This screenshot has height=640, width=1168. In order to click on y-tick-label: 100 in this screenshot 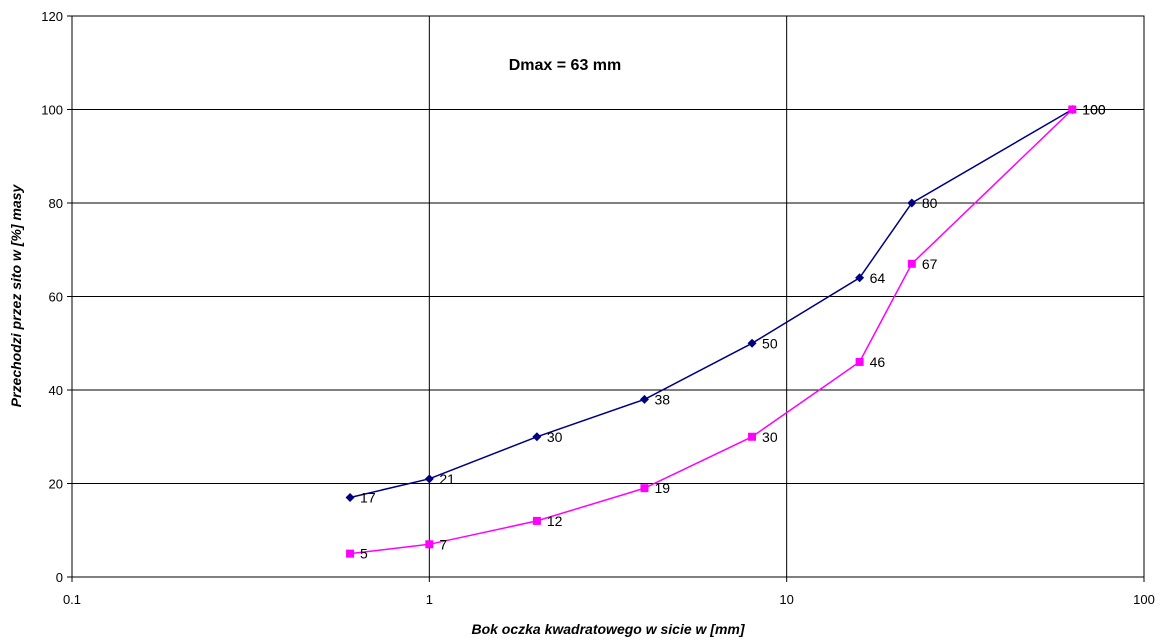, I will do `click(52, 110)`.